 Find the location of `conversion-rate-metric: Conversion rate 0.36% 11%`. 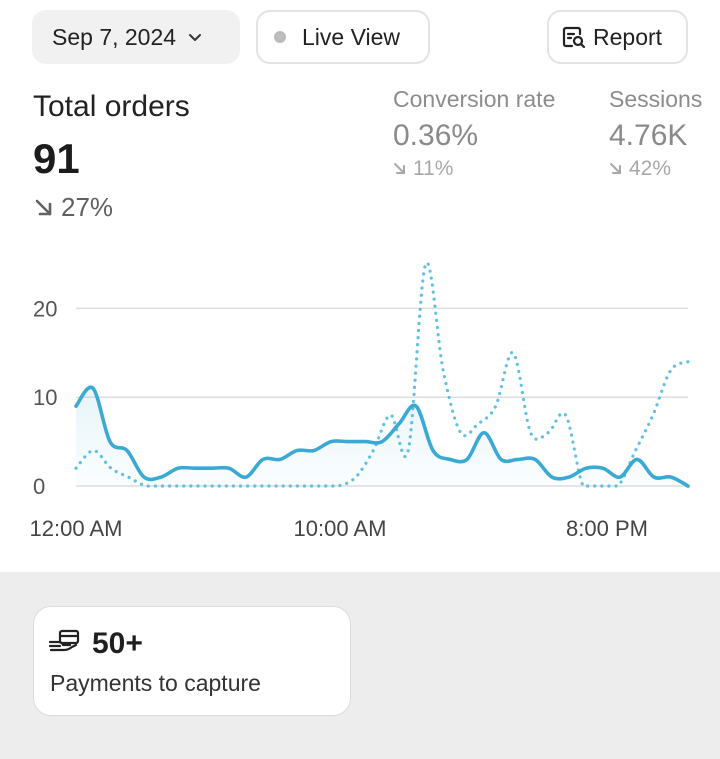

conversion-rate-metric: Conversion rate 0.36% 11% is located at coordinates (474, 133).